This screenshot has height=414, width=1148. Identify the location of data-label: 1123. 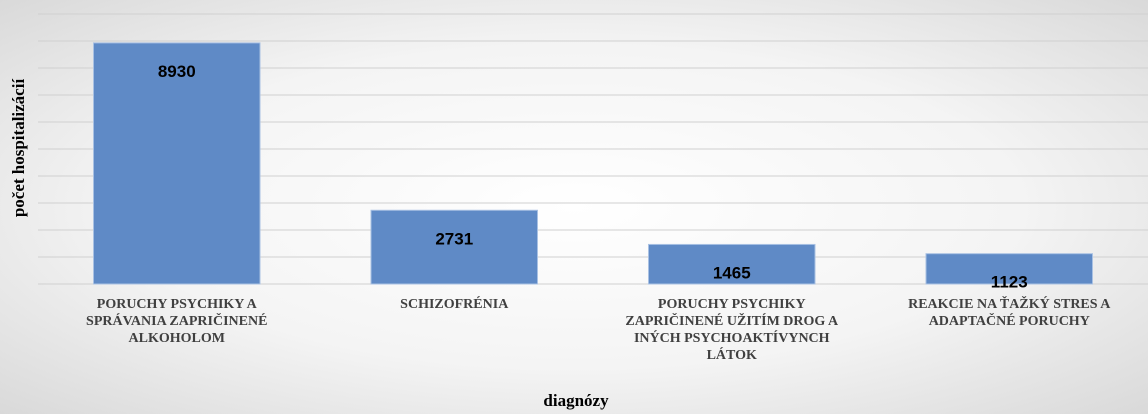
(1009, 282).